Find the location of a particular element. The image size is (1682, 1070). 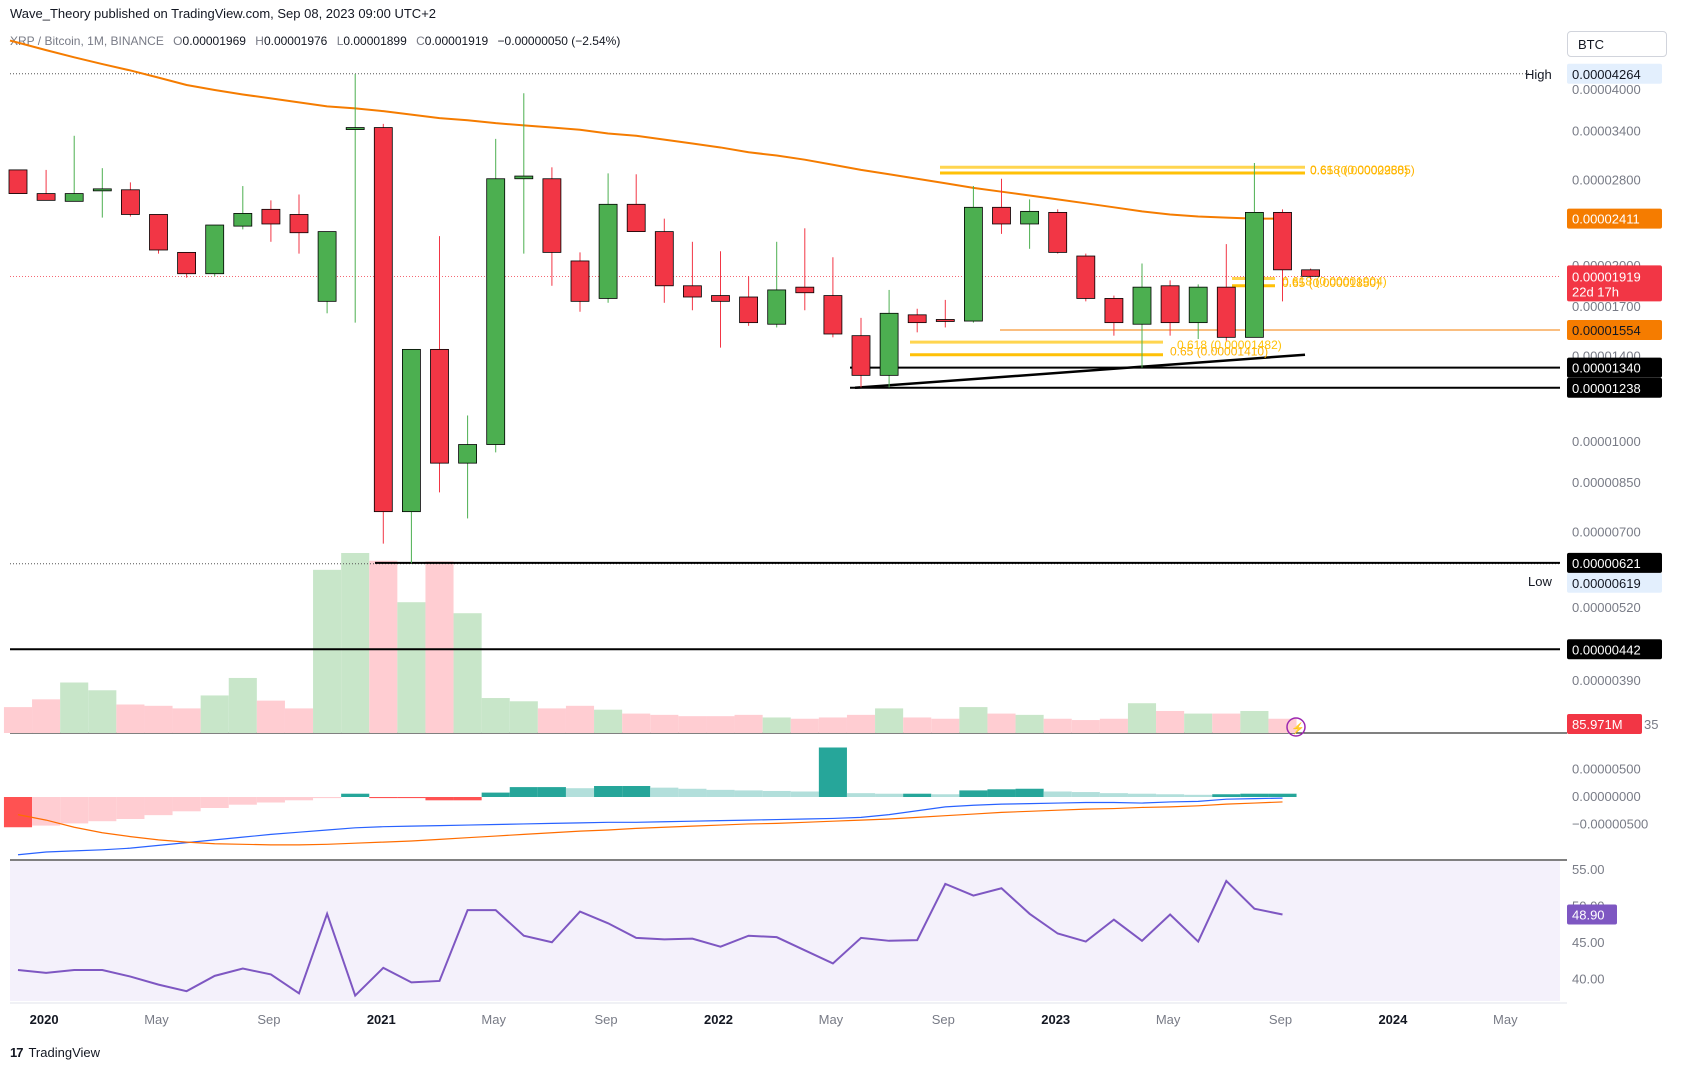

alert-lightning-icon is located at coordinates (1296, 727).